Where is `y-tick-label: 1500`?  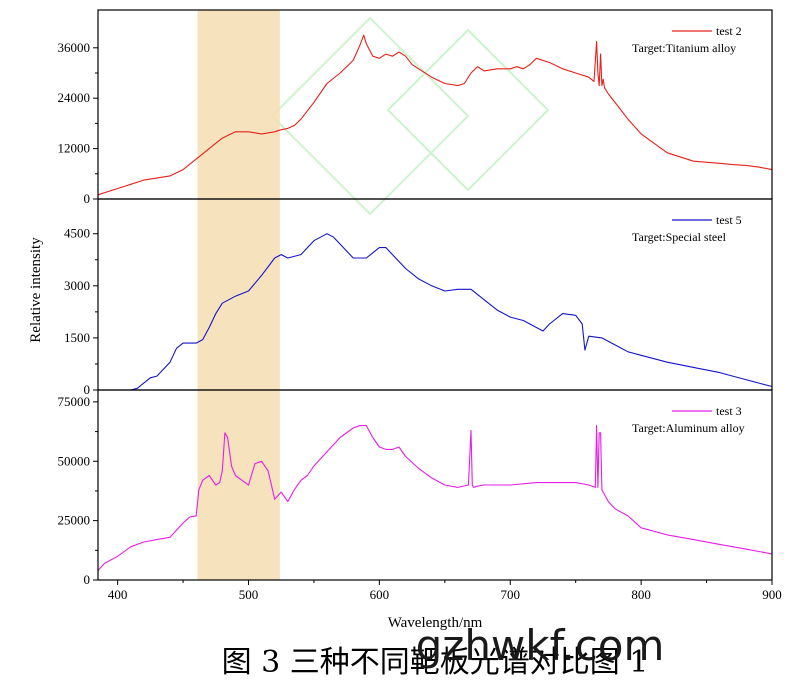
y-tick-label: 1500 is located at coordinates (77, 337).